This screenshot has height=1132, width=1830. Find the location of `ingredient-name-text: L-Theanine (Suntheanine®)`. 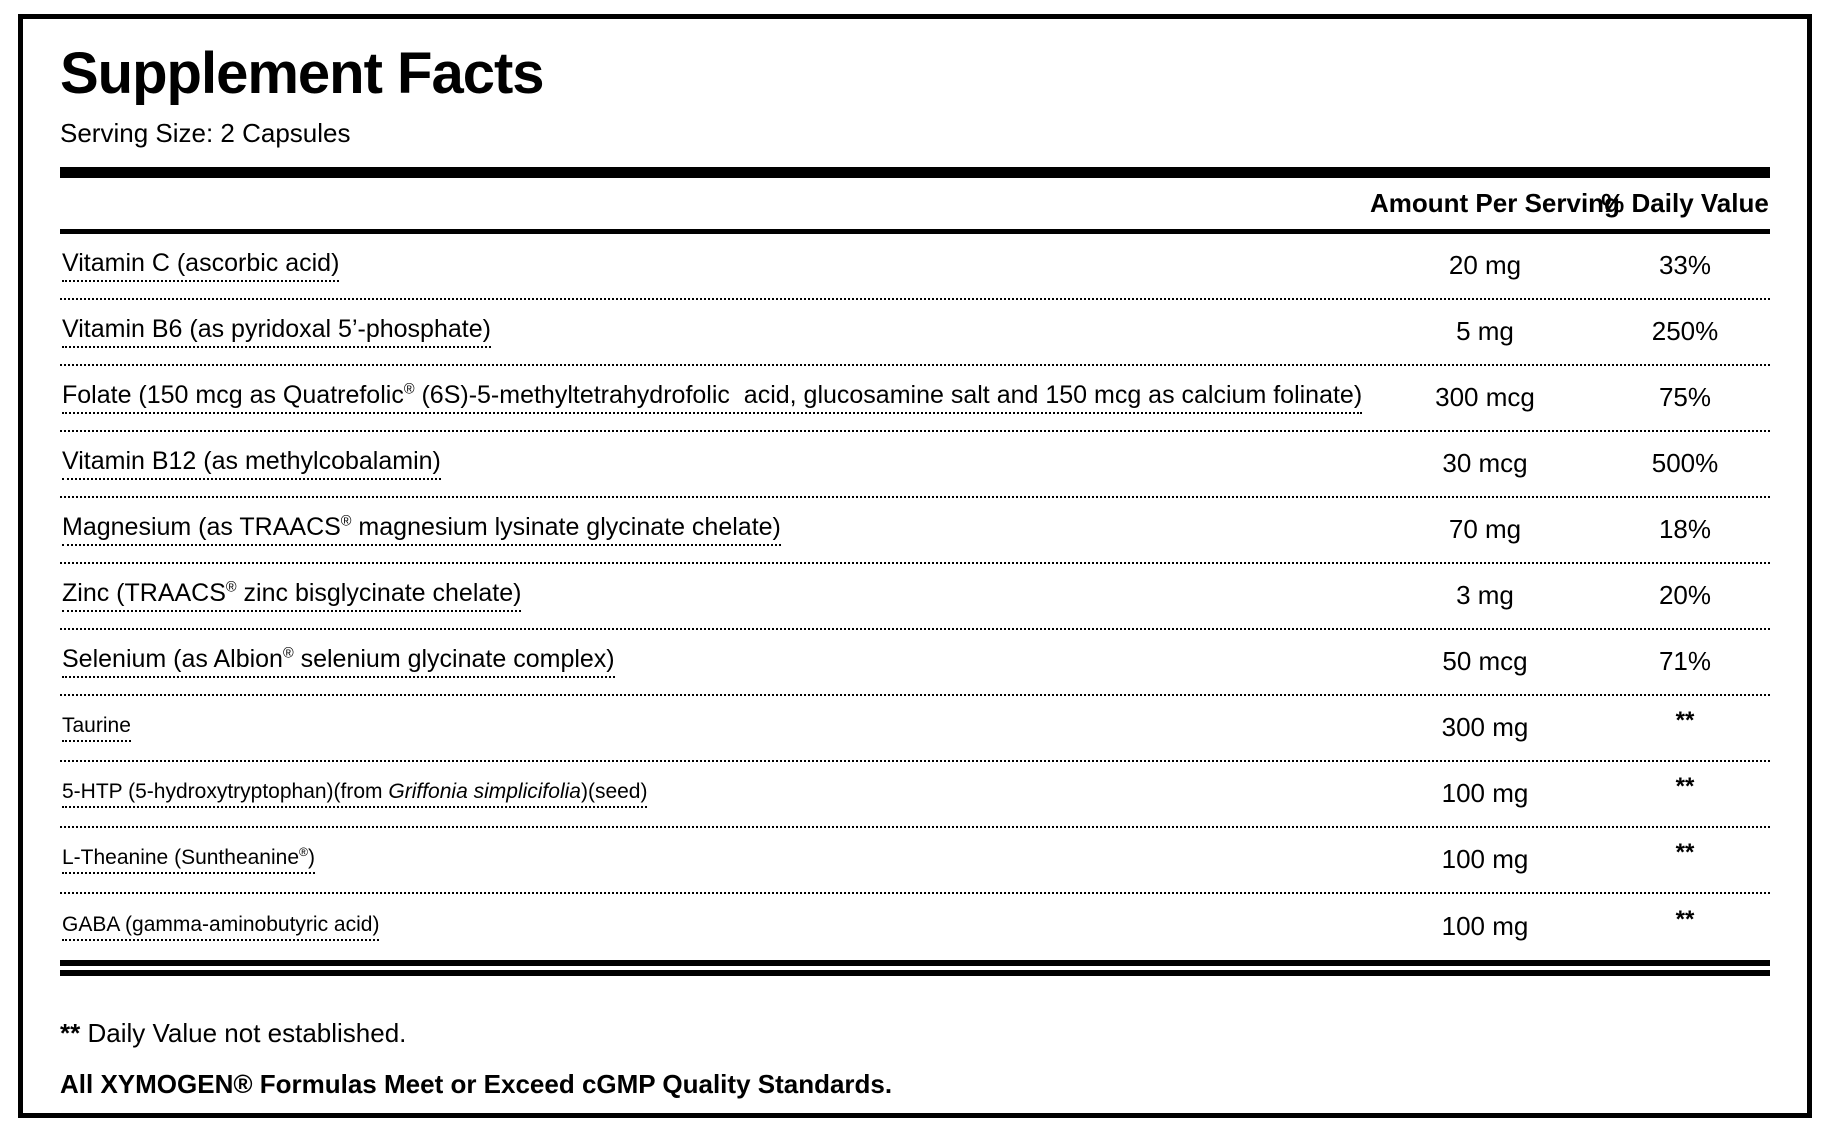

ingredient-name-text: L-Theanine (Suntheanine®) is located at coordinates (188, 860).